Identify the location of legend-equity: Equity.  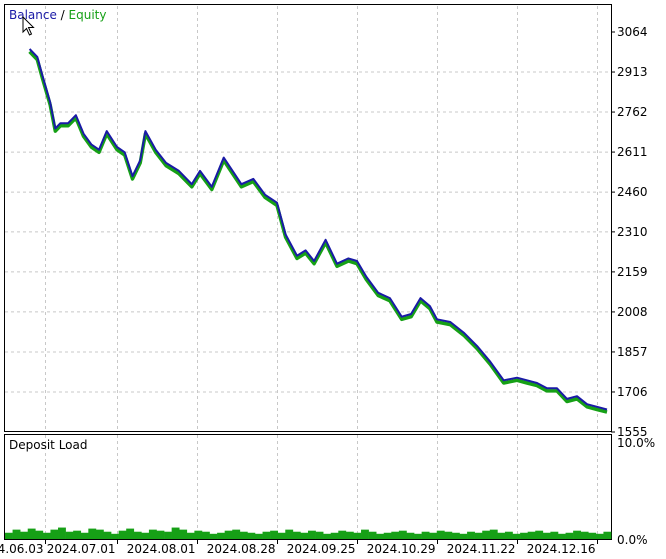
(88, 15).